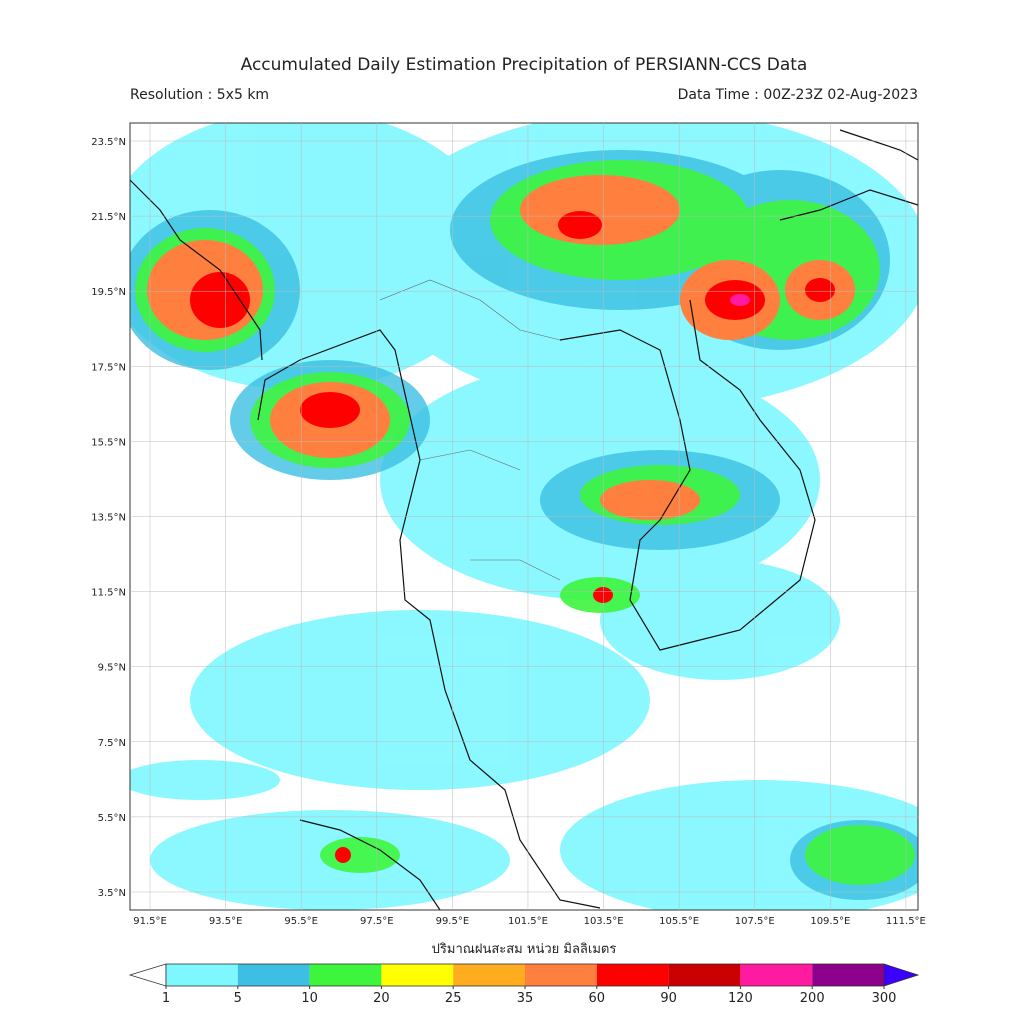  Describe the element at coordinates (238, 998) in the screenshot. I see `colorbar-tick-label: 5` at that location.